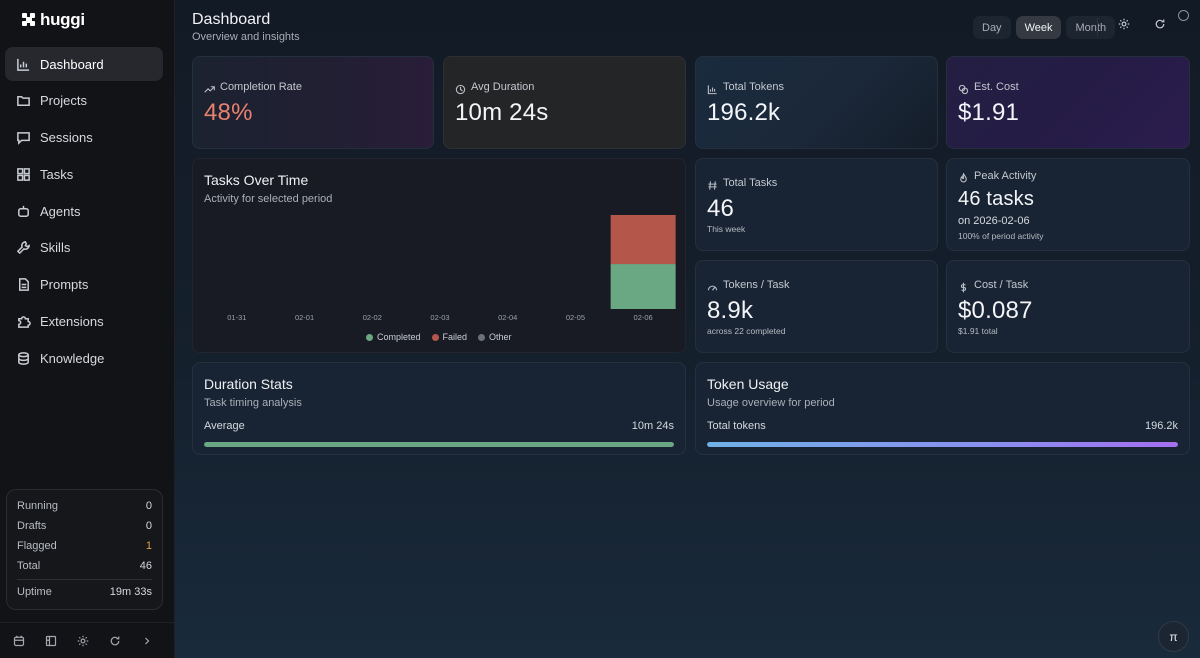 This screenshot has width=1200, height=658. Describe the element at coordinates (84, 506) in the screenshot. I see `stat-running: Running 0` at that location.